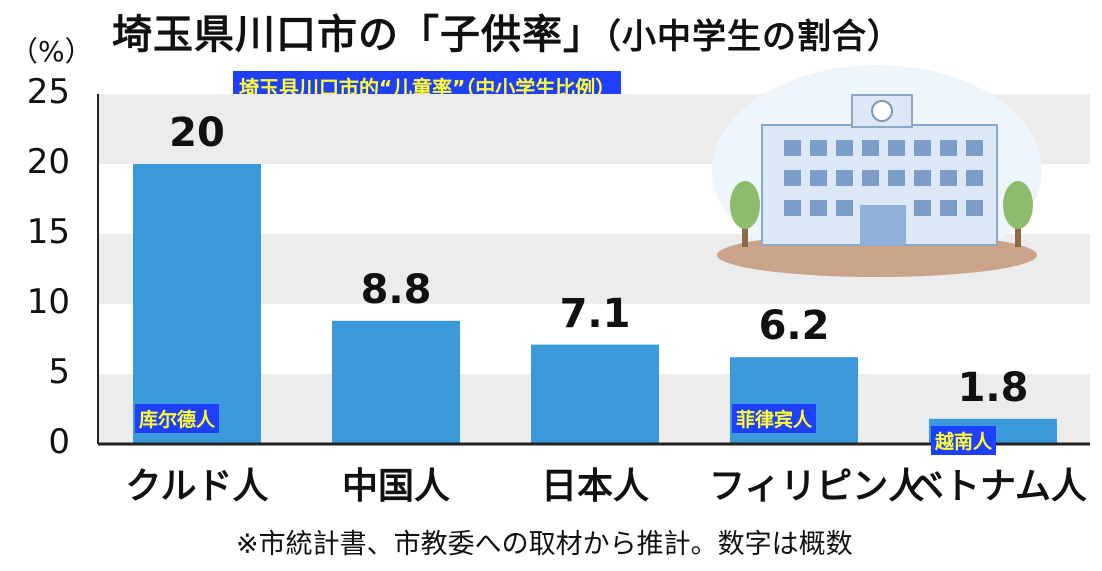  What do you see at coordinates (177, 418) in the screenshot?
I see `chinese-tag: 库尔德人` at bounding box center [177, 418].